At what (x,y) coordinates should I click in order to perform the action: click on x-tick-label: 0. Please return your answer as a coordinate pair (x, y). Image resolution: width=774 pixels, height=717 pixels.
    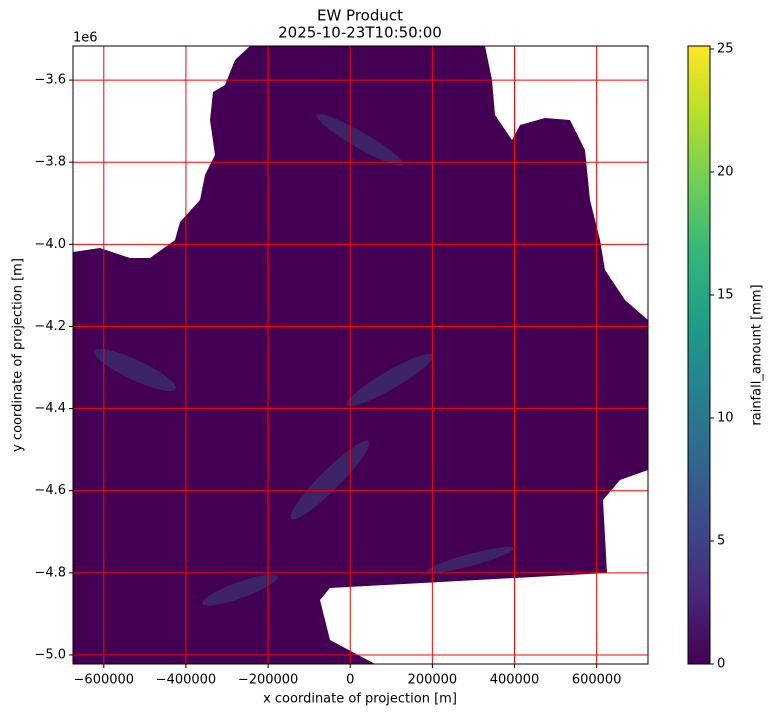
    Looking at the image, I should click on (350, 680).